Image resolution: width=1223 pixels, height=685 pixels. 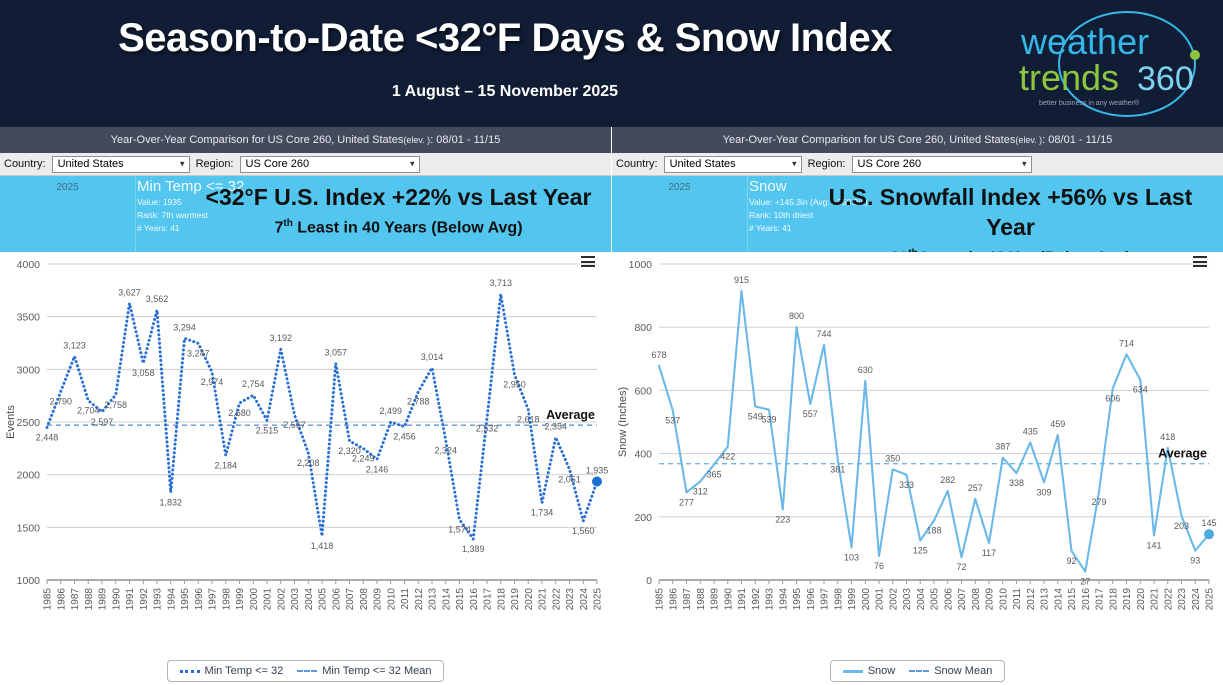 What do you see at coordinates (643, 391) in the screenshot?
I see `y-axis-tick-label: 600` at bounding box center [643, 391].